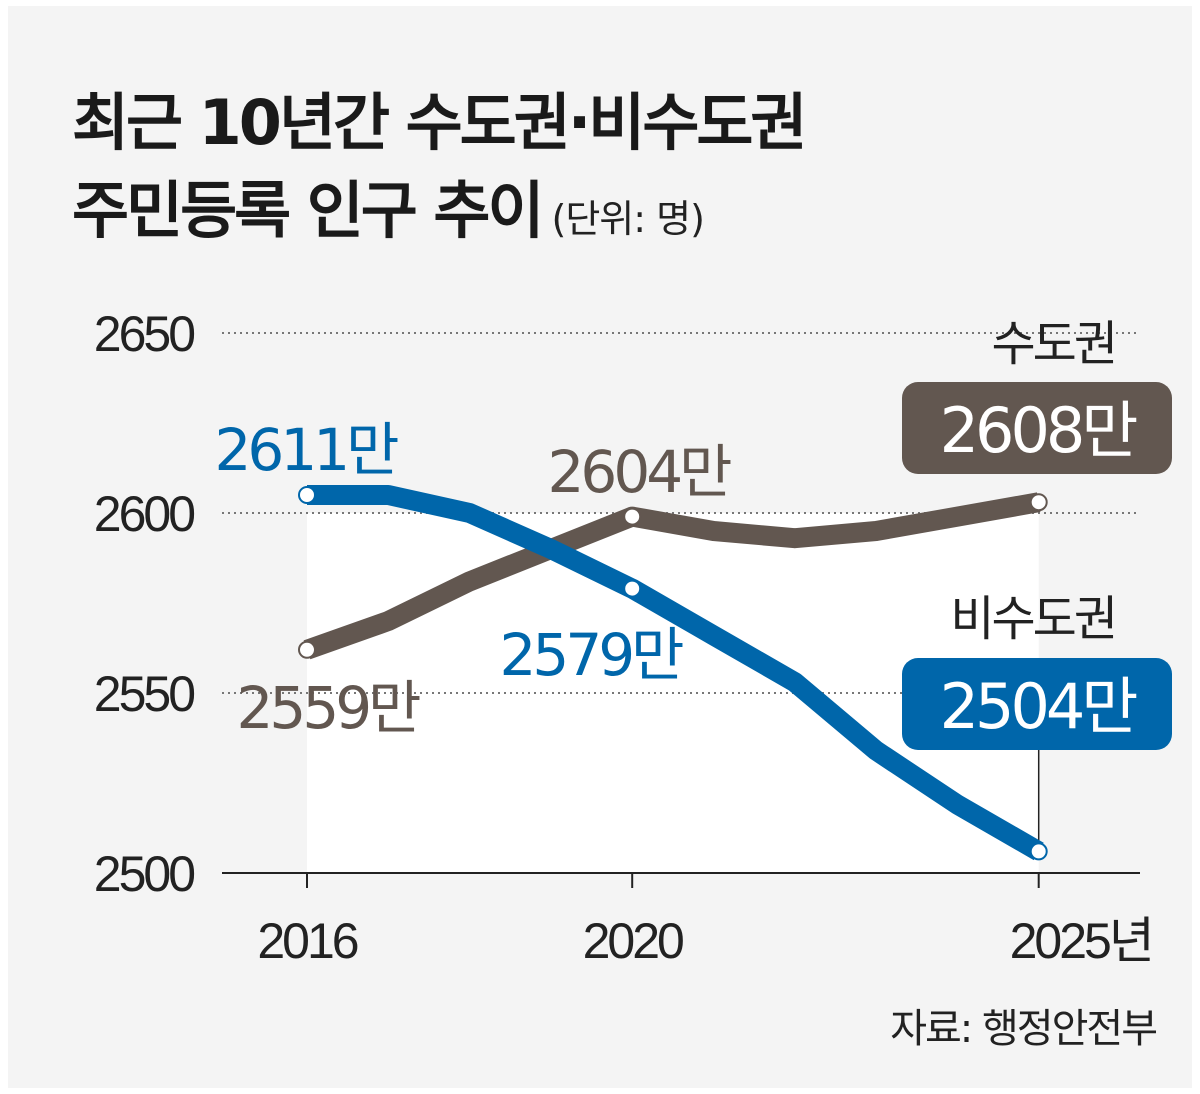 This screenshot has height=1094, width=1200. Describe the element at coordinates (439, 122) in the screenshot. I see `chart-title-line1: 최근 10년간 수도권·비수도권` at that location.